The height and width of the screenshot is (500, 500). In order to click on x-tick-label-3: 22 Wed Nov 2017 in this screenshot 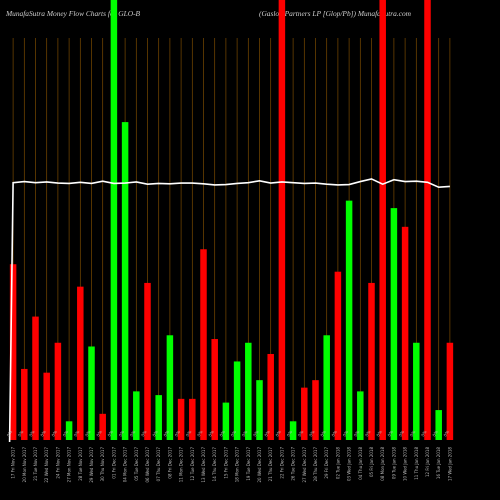, I will do `click(46, 465)`.